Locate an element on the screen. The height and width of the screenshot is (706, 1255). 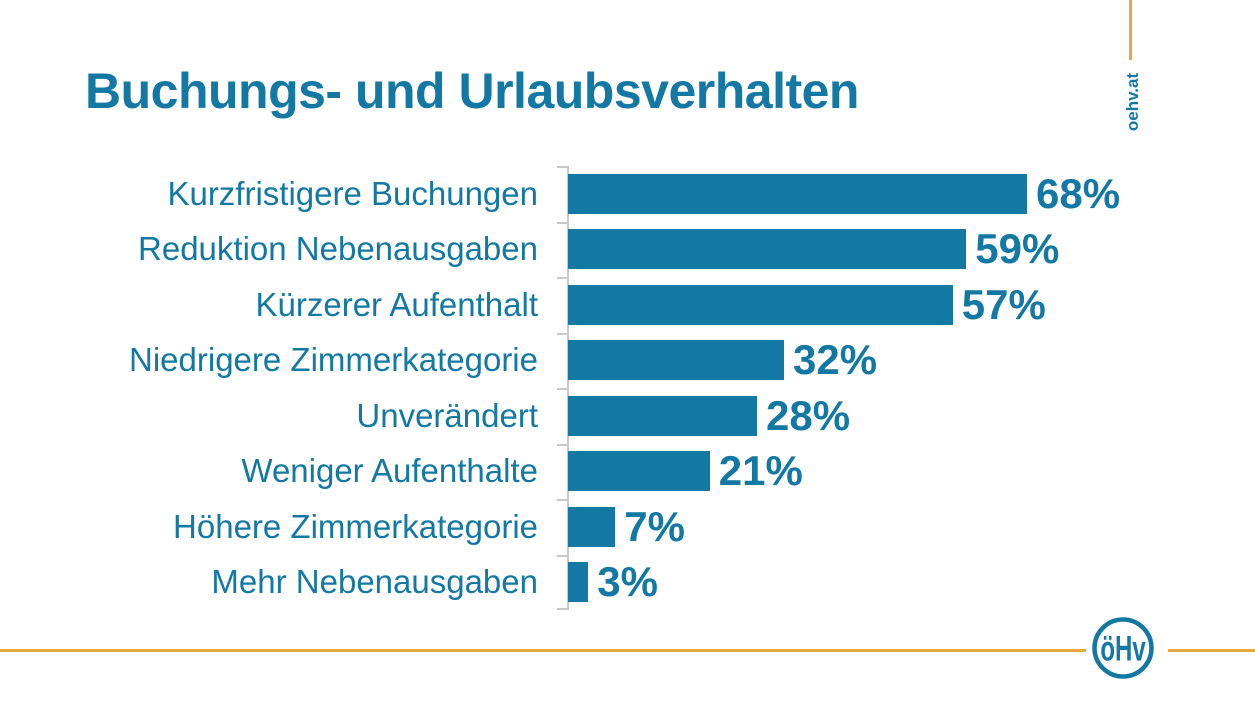
chart-row: Weniger Aufenthalte 21% is located at coordinates (627, 472).